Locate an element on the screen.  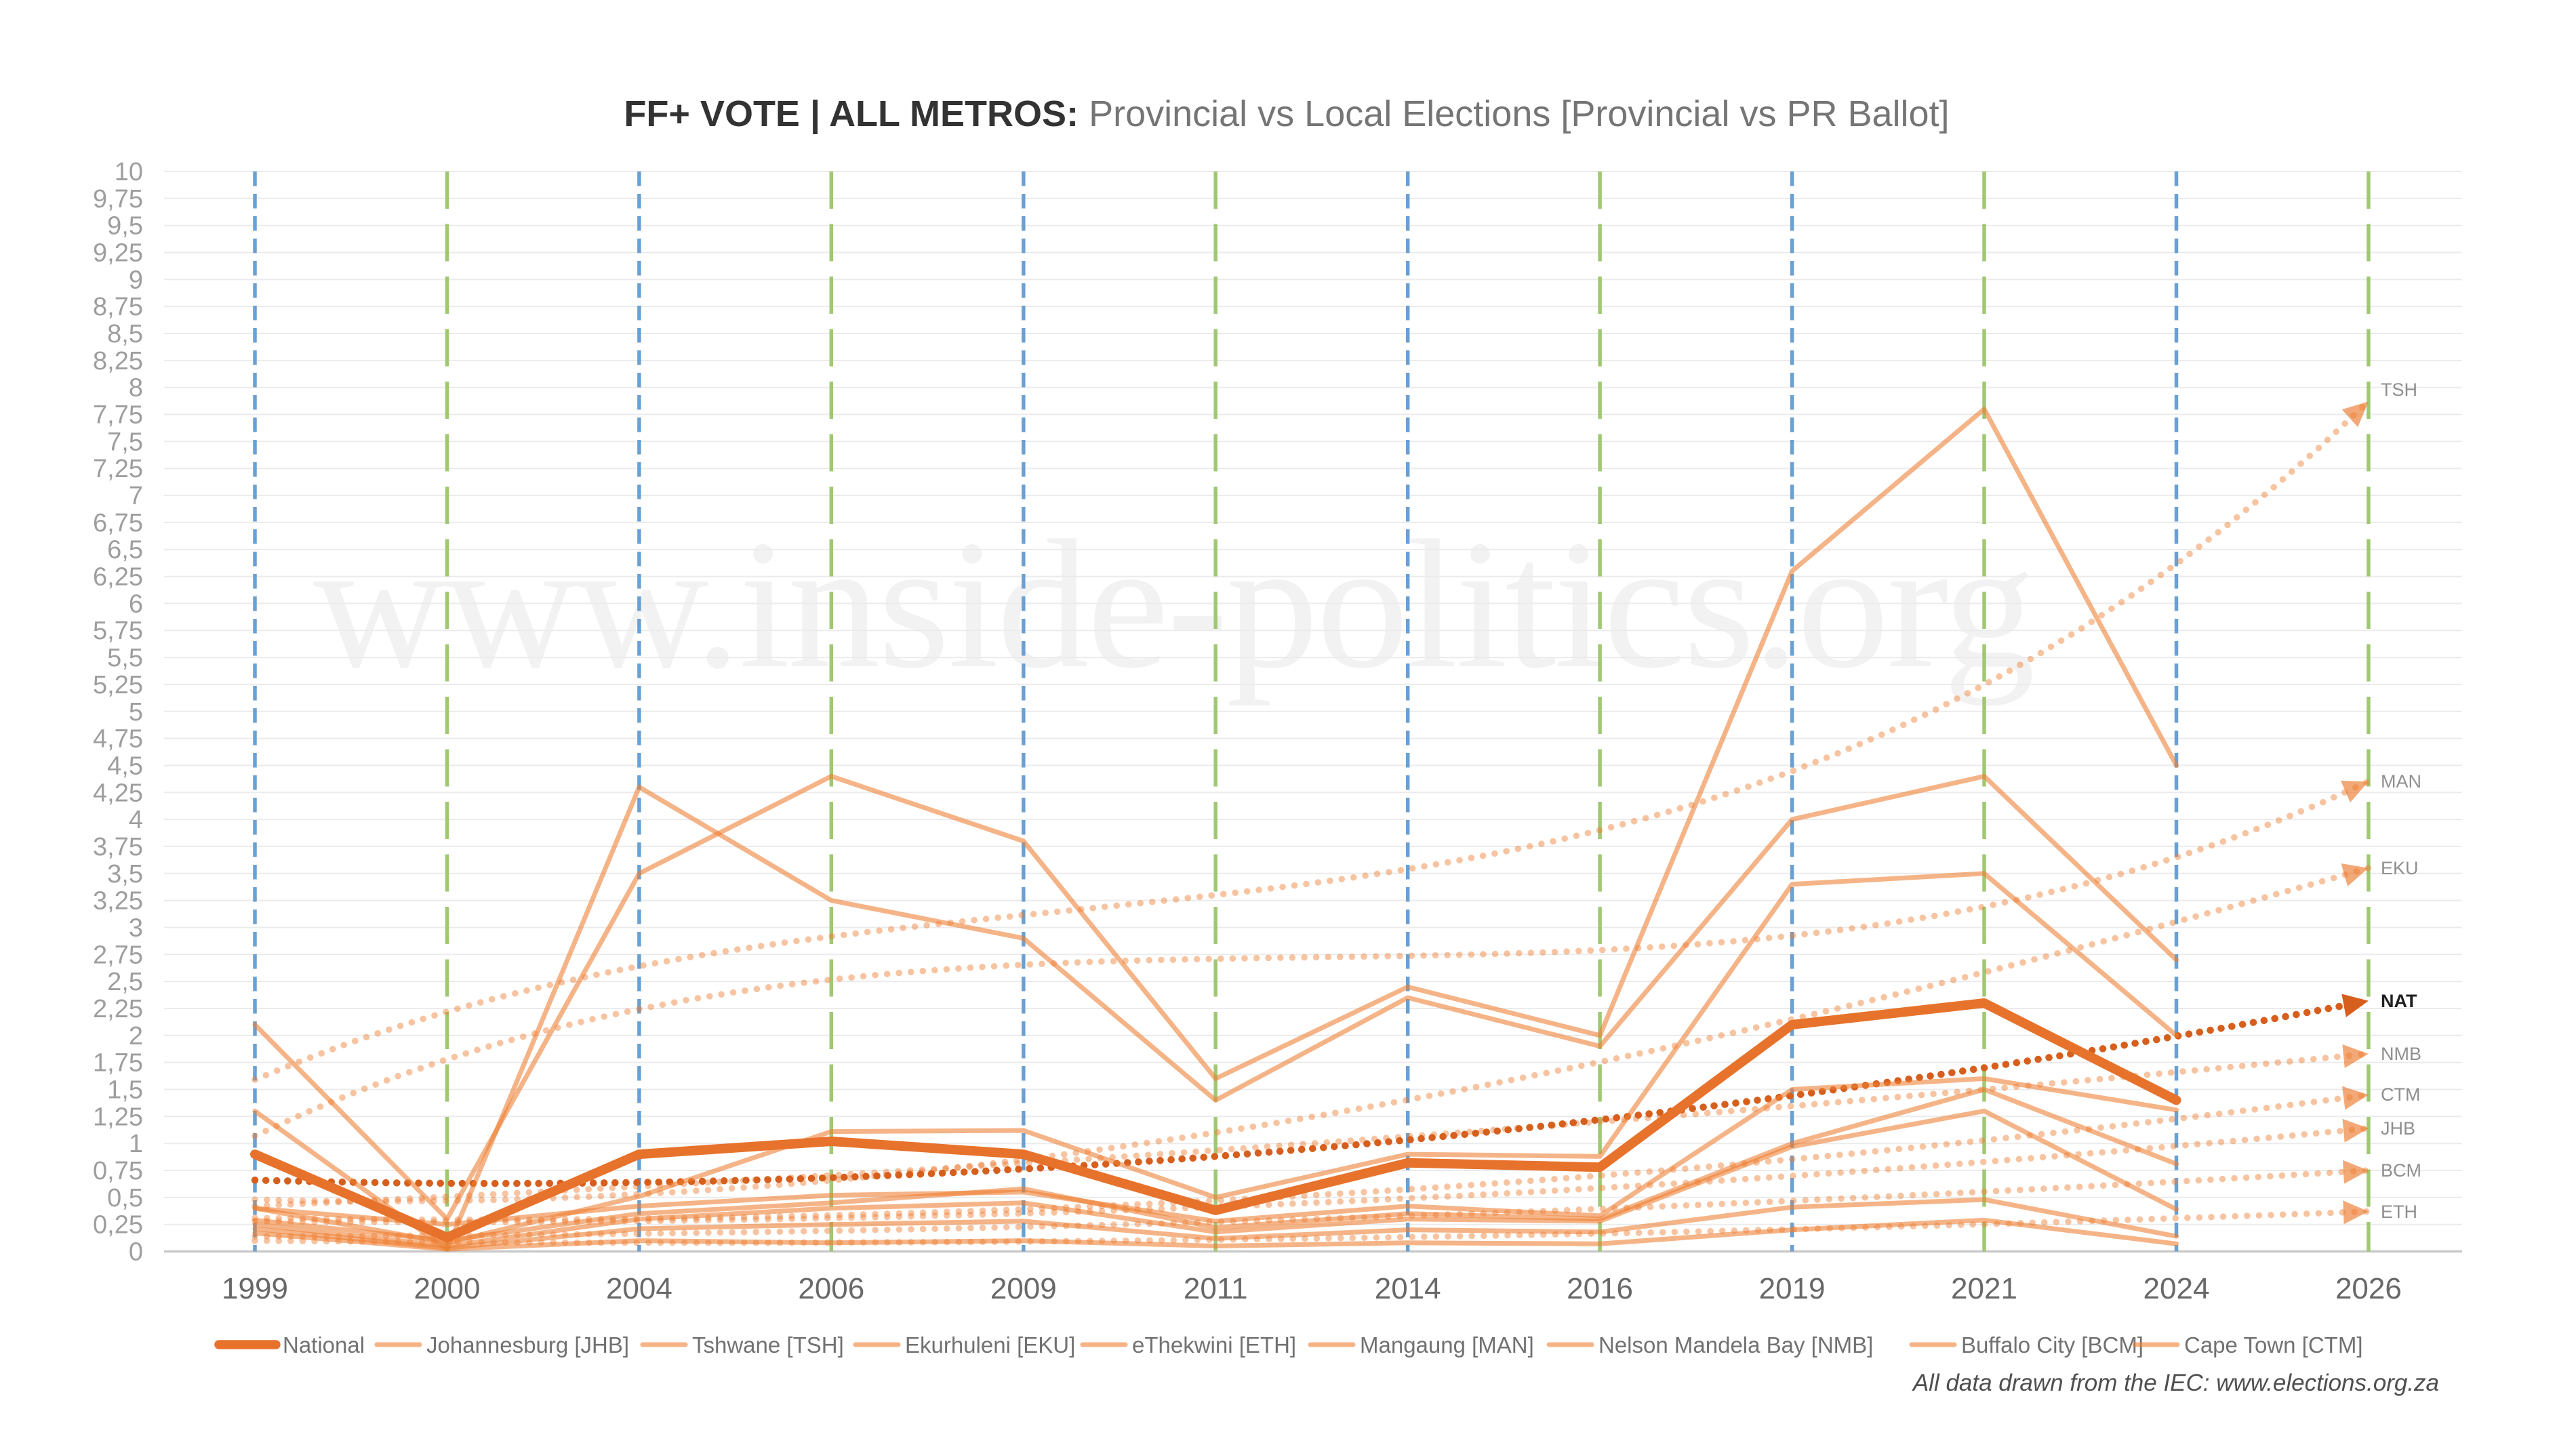
svg-text: 2000 is located at coordinates (447, 1288).